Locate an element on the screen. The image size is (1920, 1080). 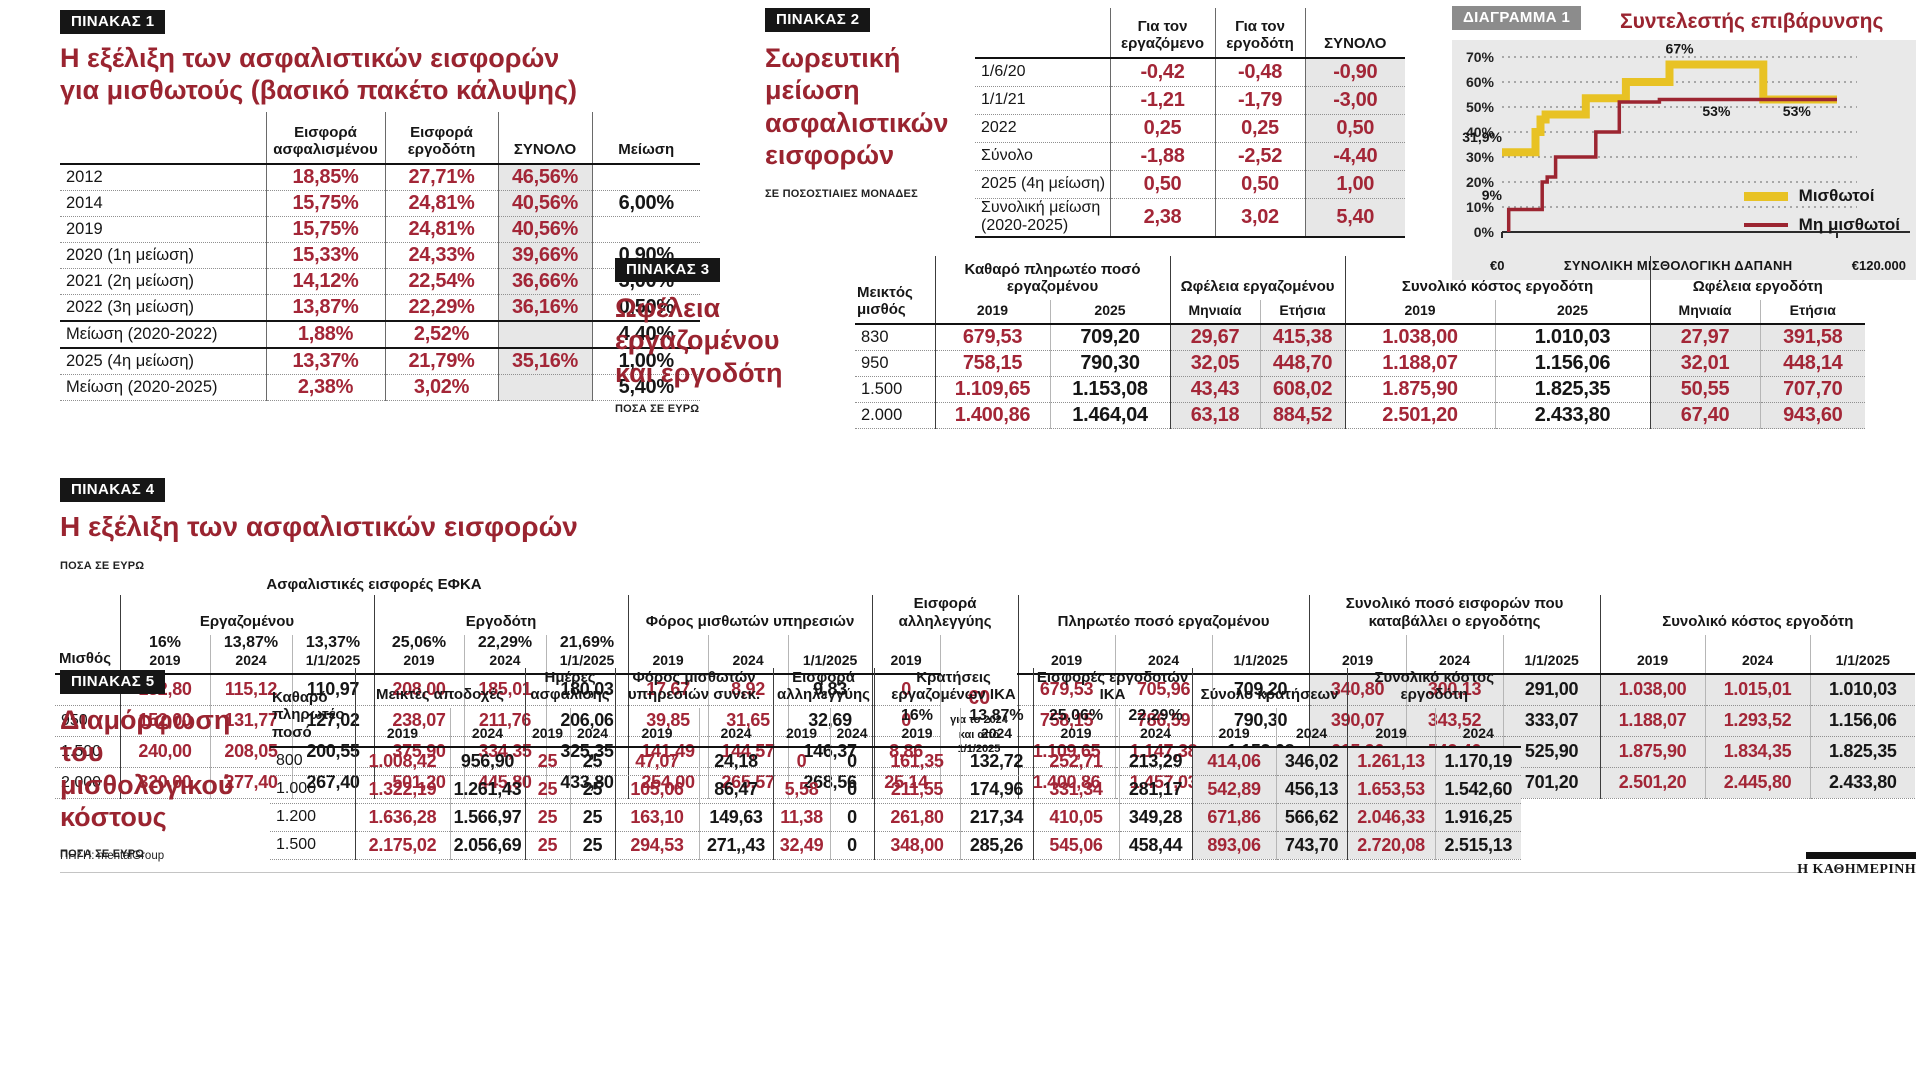
cell: 790,30 is located at coordinates (1110, 363).